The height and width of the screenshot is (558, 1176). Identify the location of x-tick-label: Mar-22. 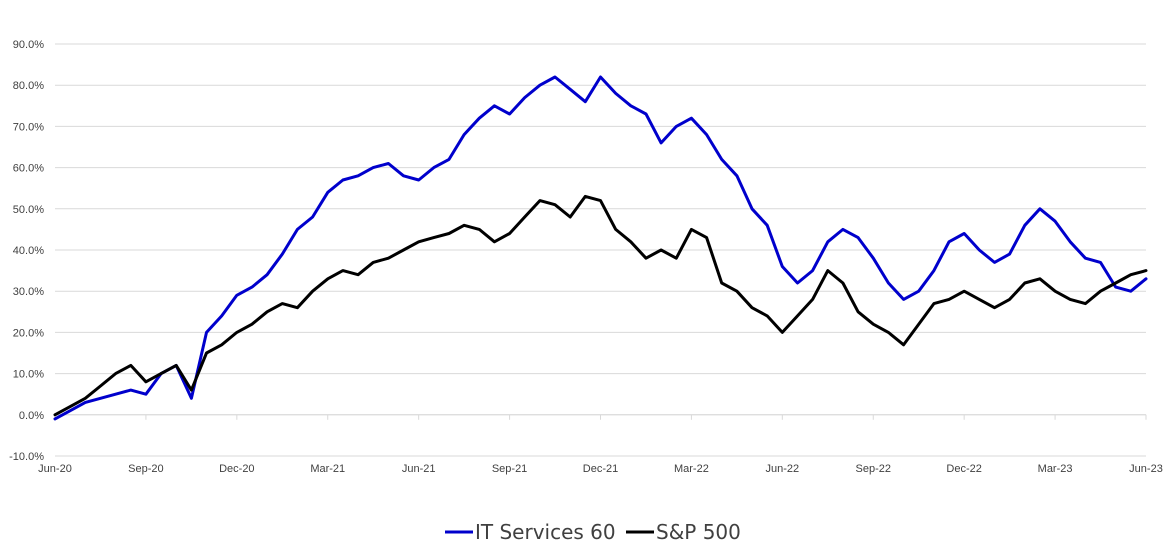
(691, 469).